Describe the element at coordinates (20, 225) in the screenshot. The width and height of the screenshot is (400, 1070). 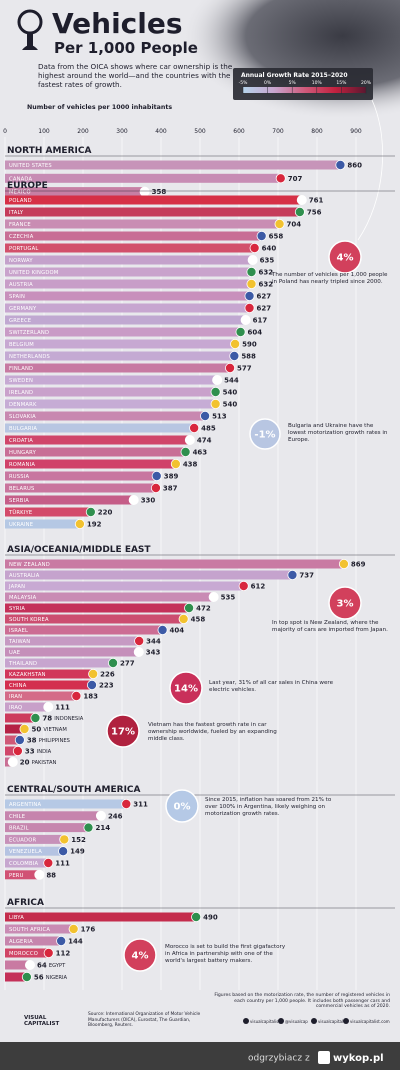
I see `category-label: FRANCE` at that location.